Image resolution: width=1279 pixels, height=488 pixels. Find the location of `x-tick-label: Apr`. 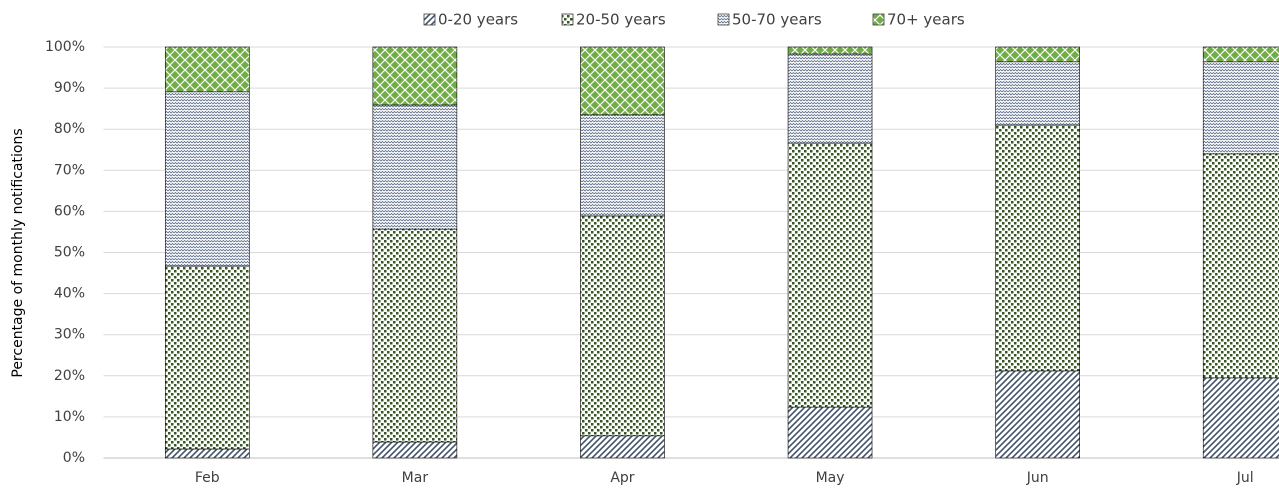

x-tick-label: Apr is located at coordinates (622, 478).